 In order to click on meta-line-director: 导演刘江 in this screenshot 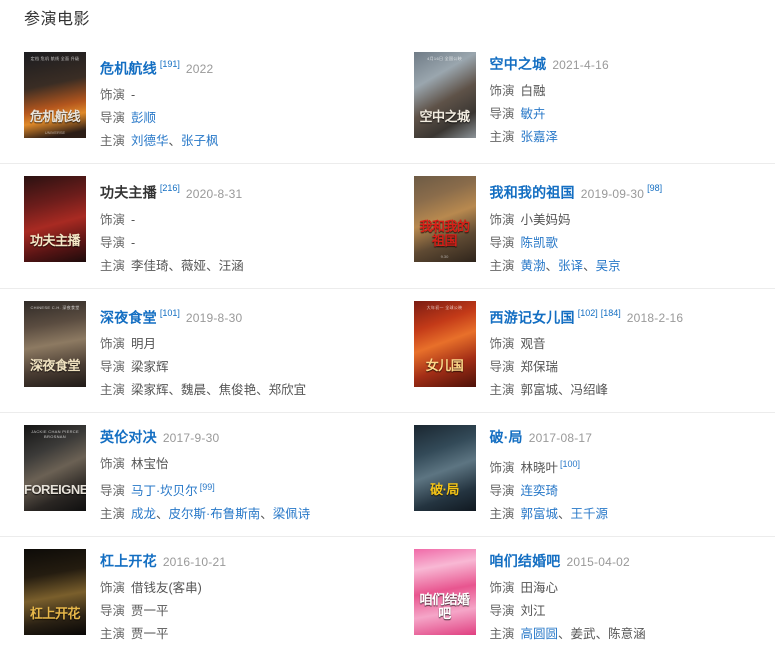, I will do `click(632, 611)`.